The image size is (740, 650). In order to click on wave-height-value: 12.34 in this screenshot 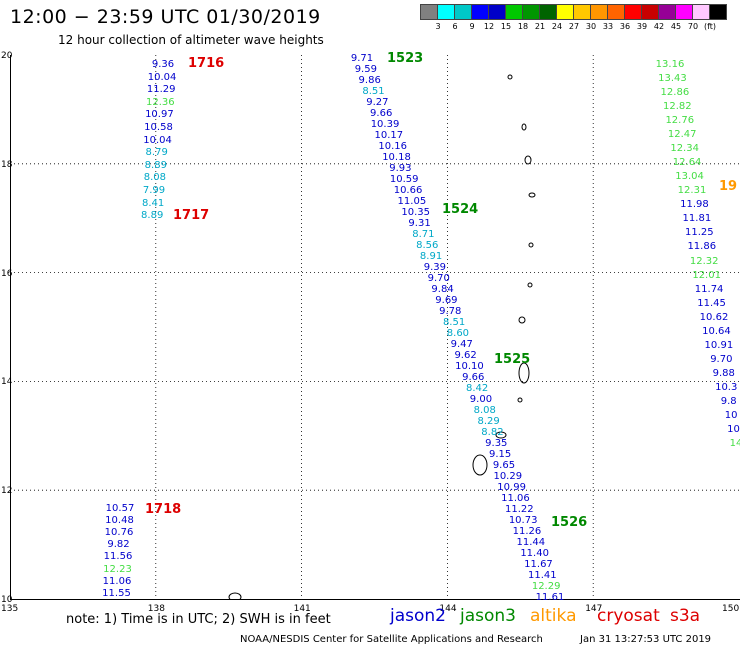, I will do `click(684, 149)`.